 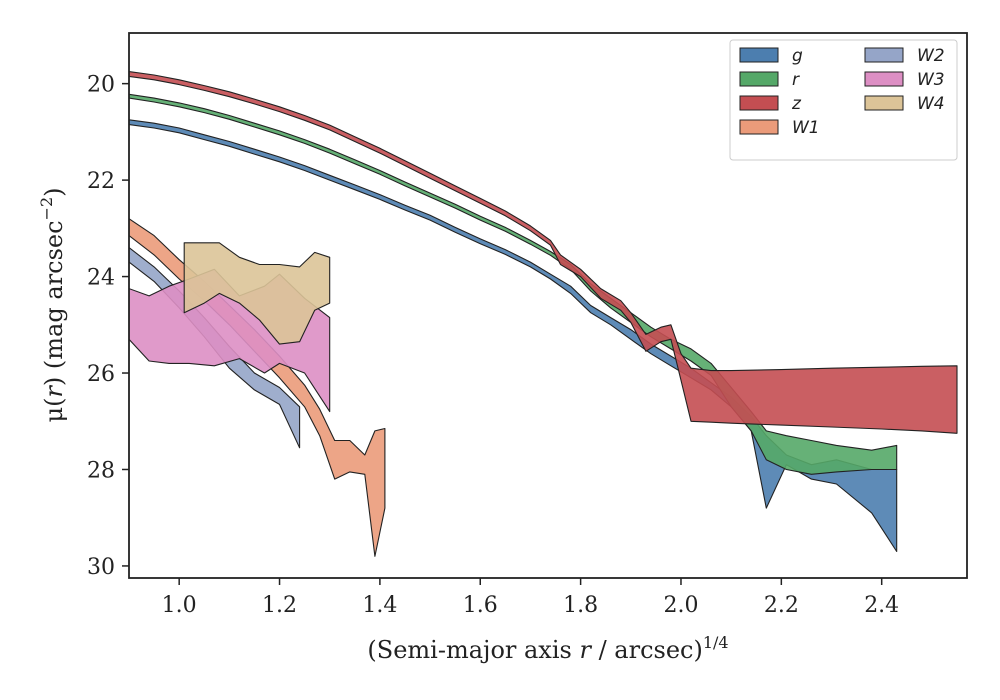 I want to click on y-axis-label-rest: ) (mag arcsec, so click(x=54, y=303).